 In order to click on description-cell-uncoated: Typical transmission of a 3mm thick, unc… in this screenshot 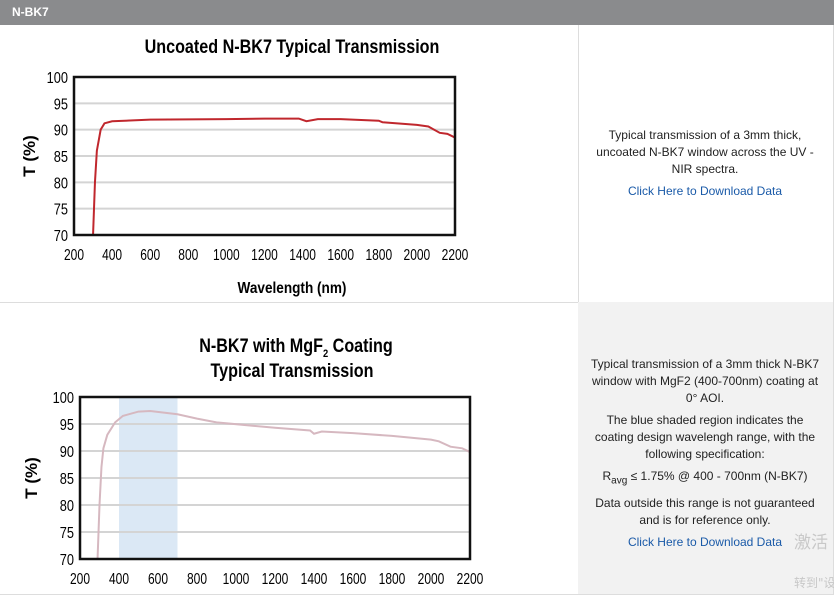, I will do `click(706, 164)`.